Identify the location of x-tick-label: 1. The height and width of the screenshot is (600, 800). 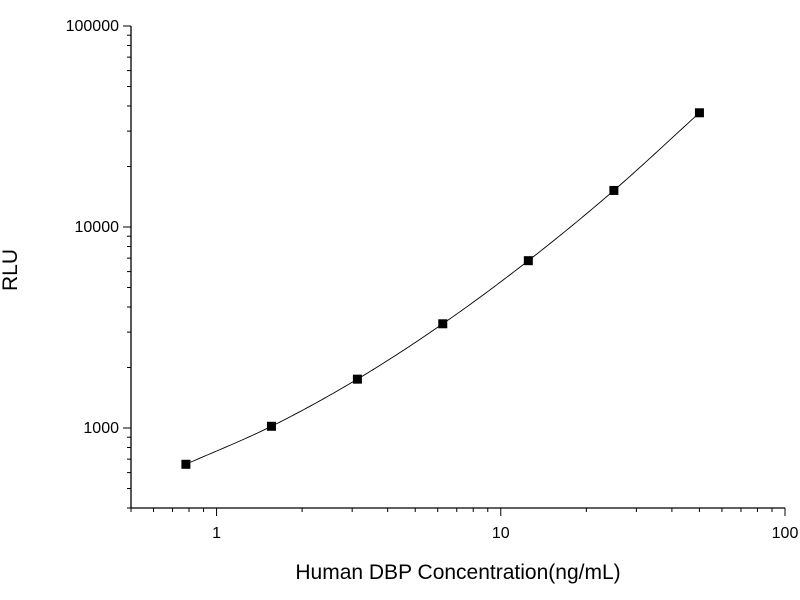
(216, 533).